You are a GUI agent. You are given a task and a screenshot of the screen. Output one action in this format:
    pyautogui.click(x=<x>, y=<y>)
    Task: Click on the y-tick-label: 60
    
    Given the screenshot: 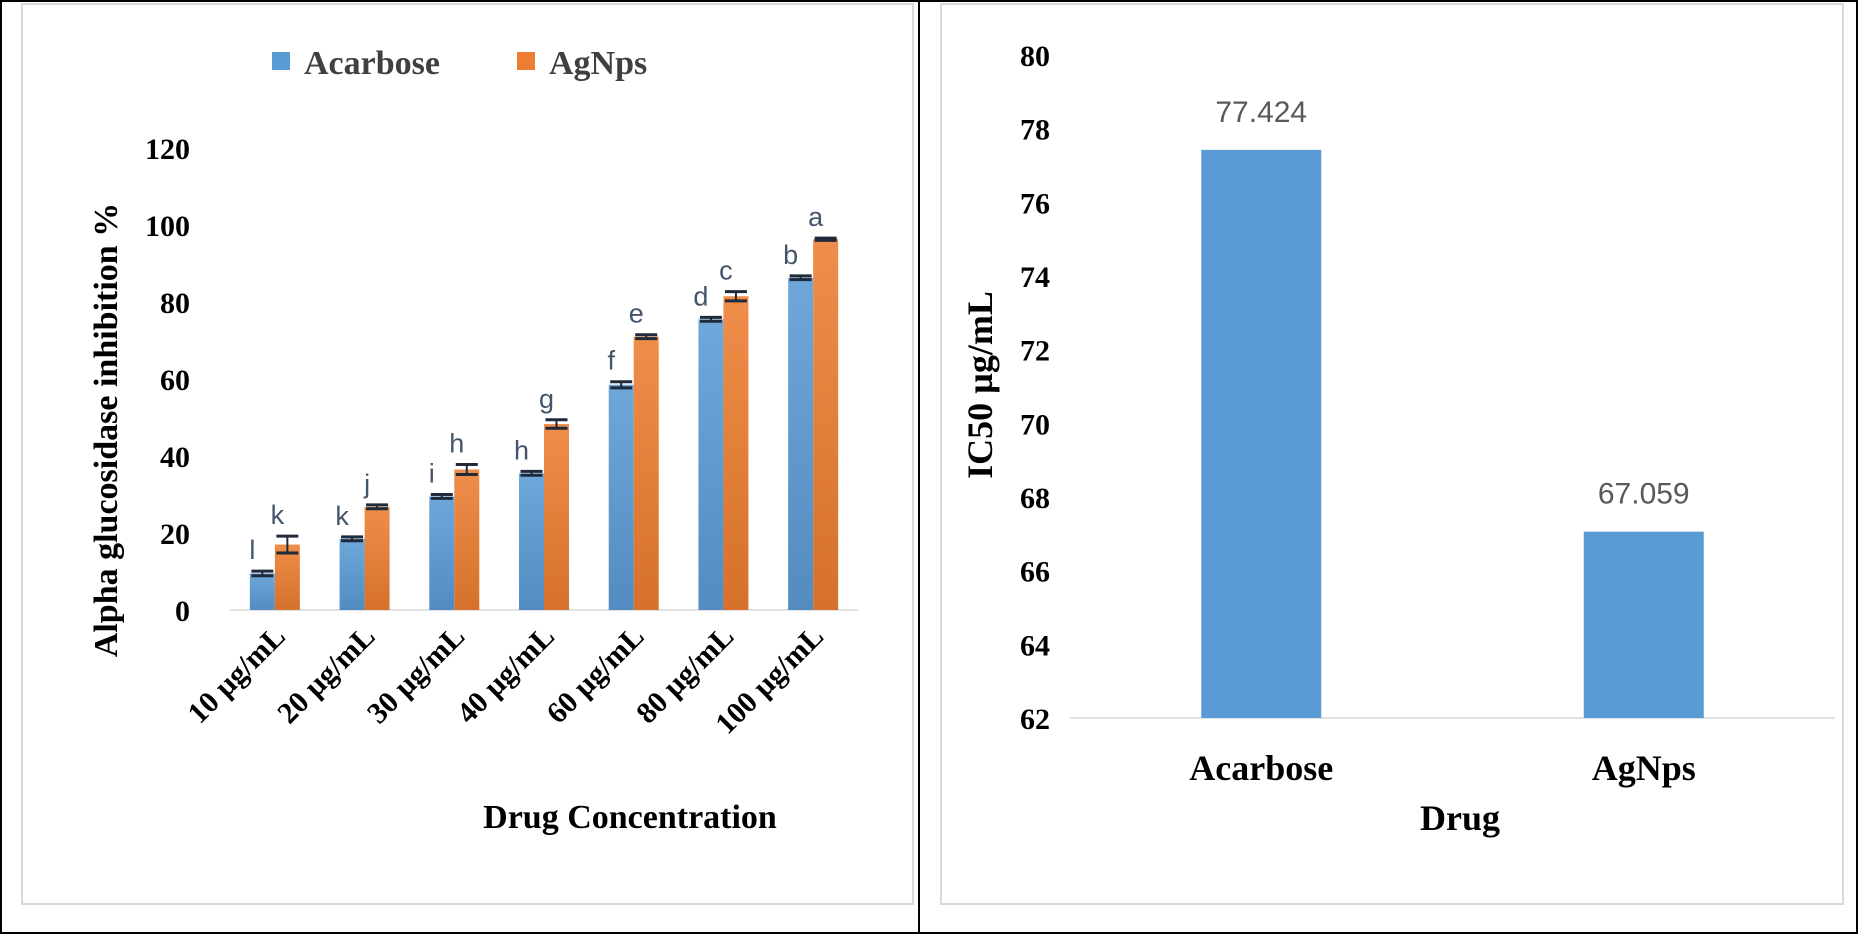 What is the action you would take?
    pyautogui.click(x=175, y=380)
    